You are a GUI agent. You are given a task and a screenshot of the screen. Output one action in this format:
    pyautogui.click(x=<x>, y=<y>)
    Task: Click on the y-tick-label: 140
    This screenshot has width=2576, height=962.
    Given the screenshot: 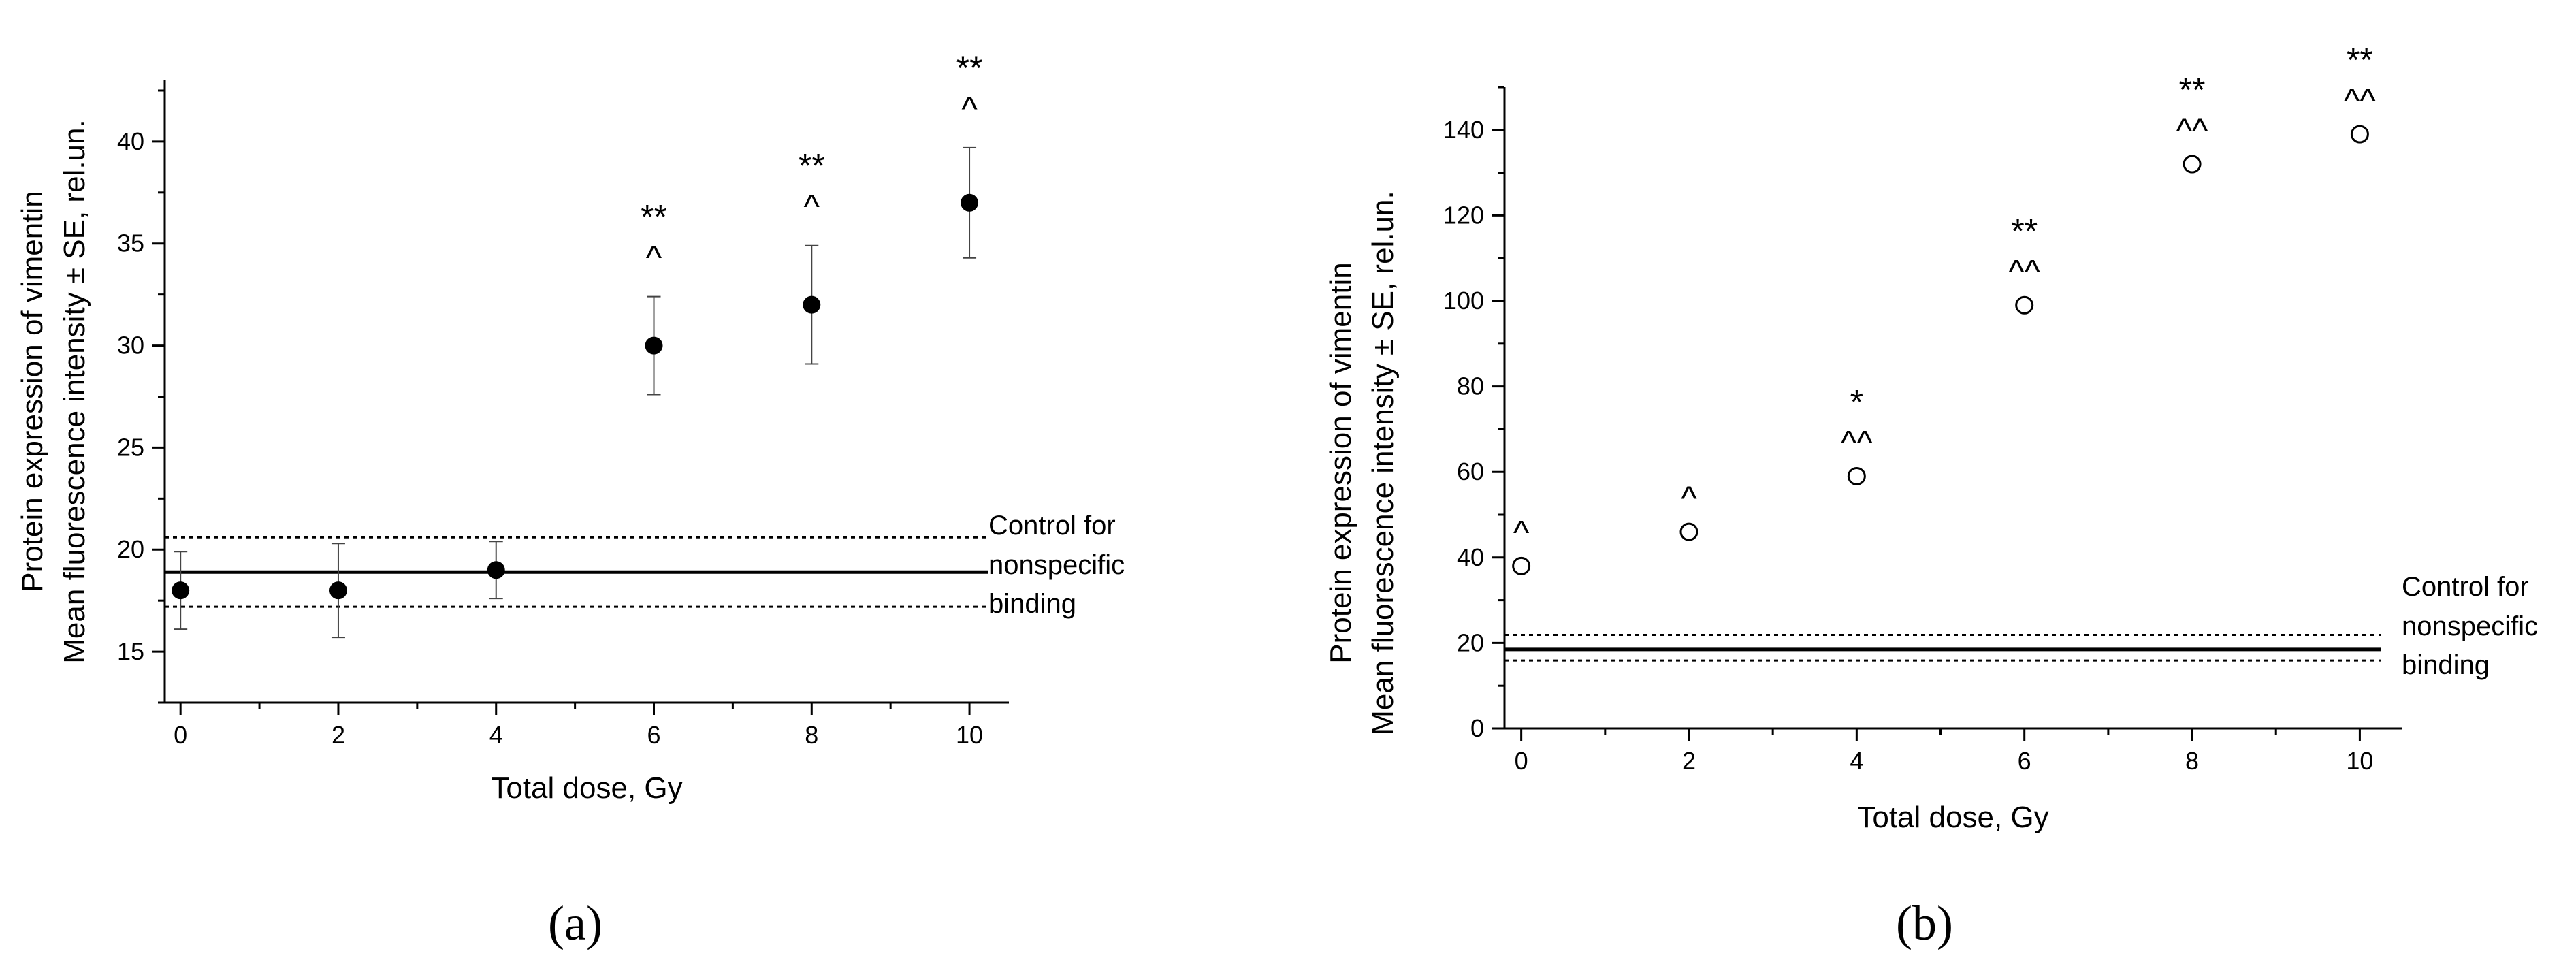 What is the action you would take?
    pyautogui.click(x=1464, y=130)
    